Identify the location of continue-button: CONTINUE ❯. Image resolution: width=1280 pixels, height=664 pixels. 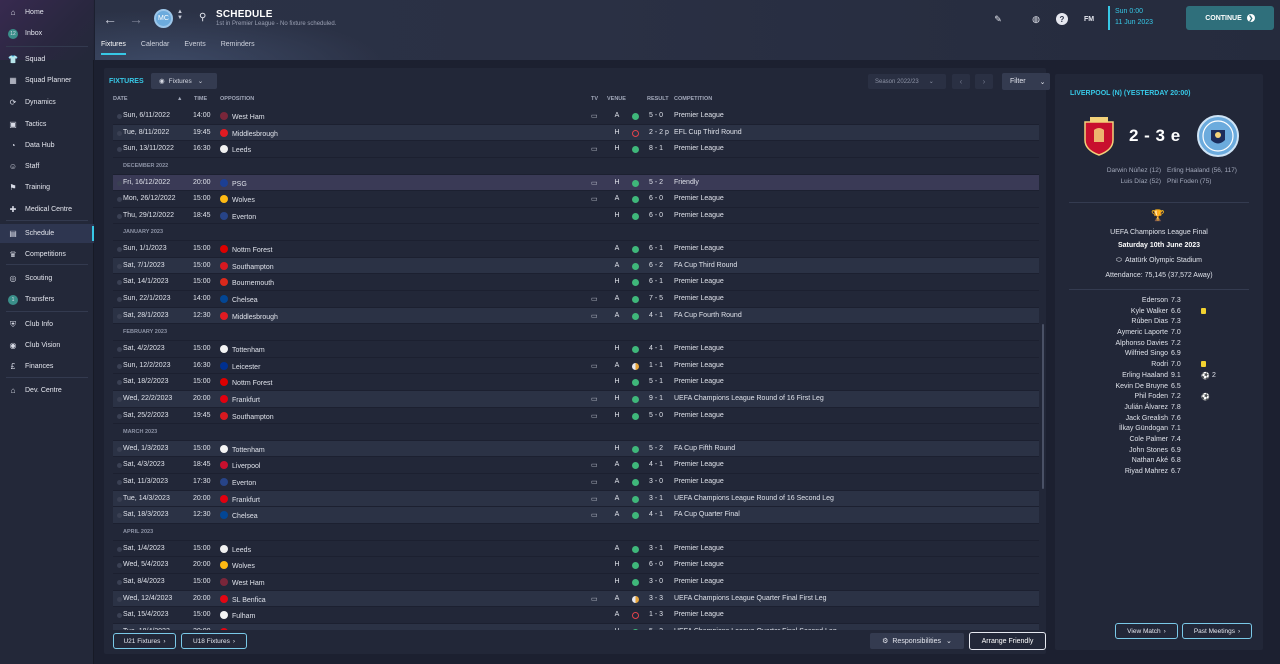
(1230, 18).